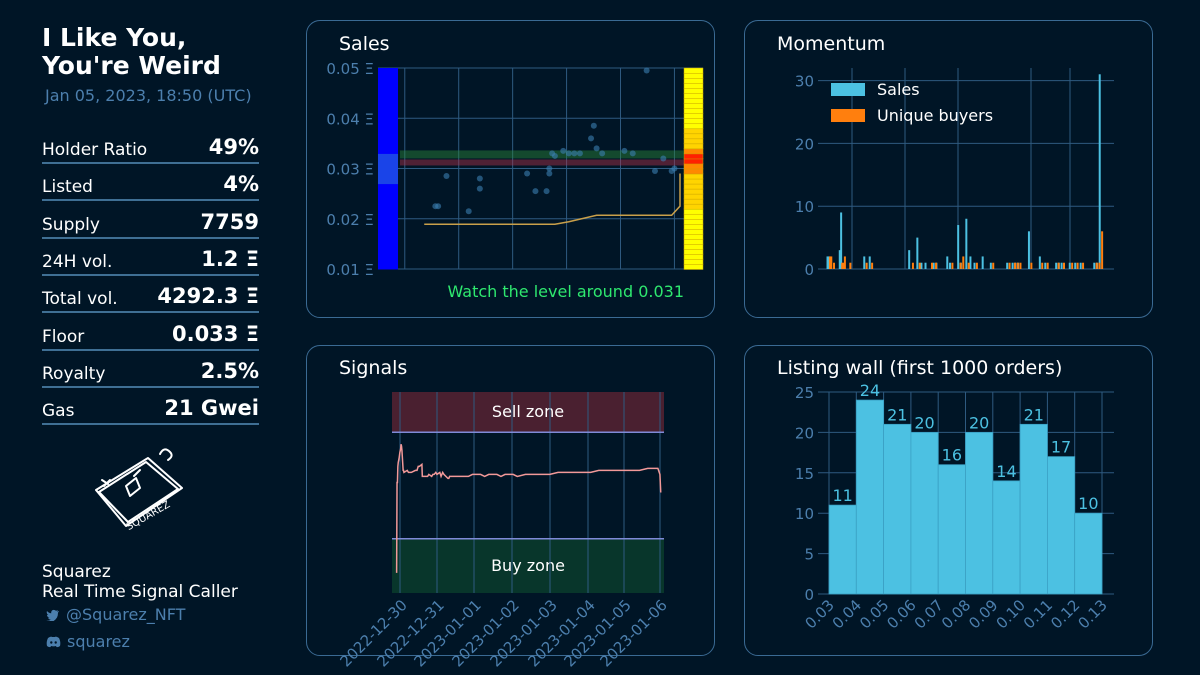 This screenshot has width=1200, height=675. What do you see at coordinates (804, 207) in the screenshot?
I see `momentum-y-tick: 10` at bounding box center [804, 207].